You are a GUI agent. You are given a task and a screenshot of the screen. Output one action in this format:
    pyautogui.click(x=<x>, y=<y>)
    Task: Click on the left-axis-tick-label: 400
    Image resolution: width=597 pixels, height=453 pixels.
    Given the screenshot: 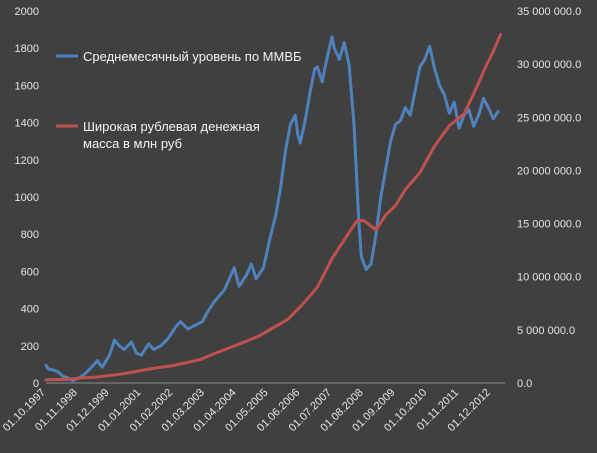 What is the action you would take?
    pyautogui.click(x=30, y=310)
    